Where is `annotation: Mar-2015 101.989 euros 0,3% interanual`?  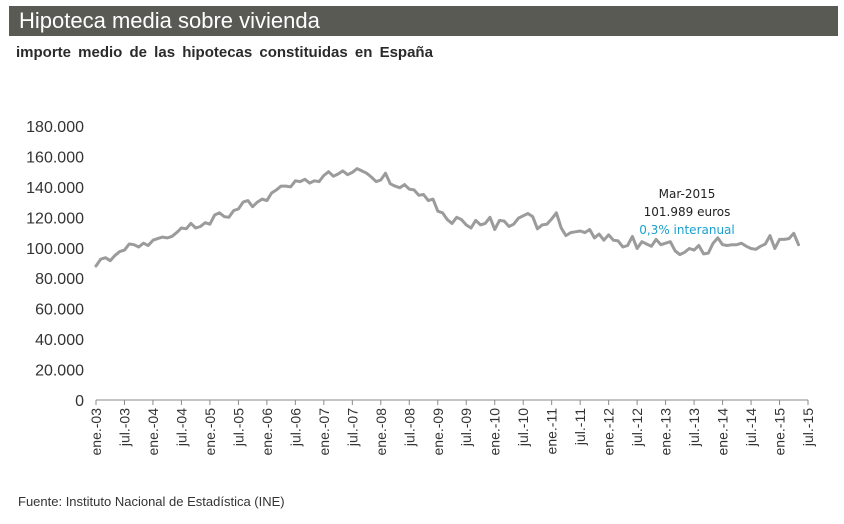 annotation: Mar-2015 101.989 euros 0,3% interanual is located at coordinates (687, 212).